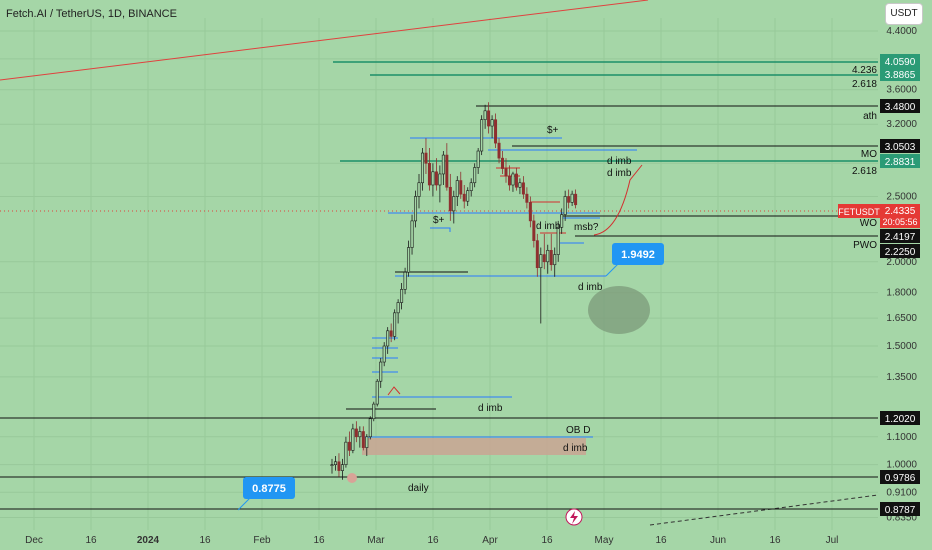 This screenshot has width=932, height=550. What do you see at coordinates (34, 540) in the screenshot?
I see `x-tick-label: Dec` at bounding box center [34, 540].